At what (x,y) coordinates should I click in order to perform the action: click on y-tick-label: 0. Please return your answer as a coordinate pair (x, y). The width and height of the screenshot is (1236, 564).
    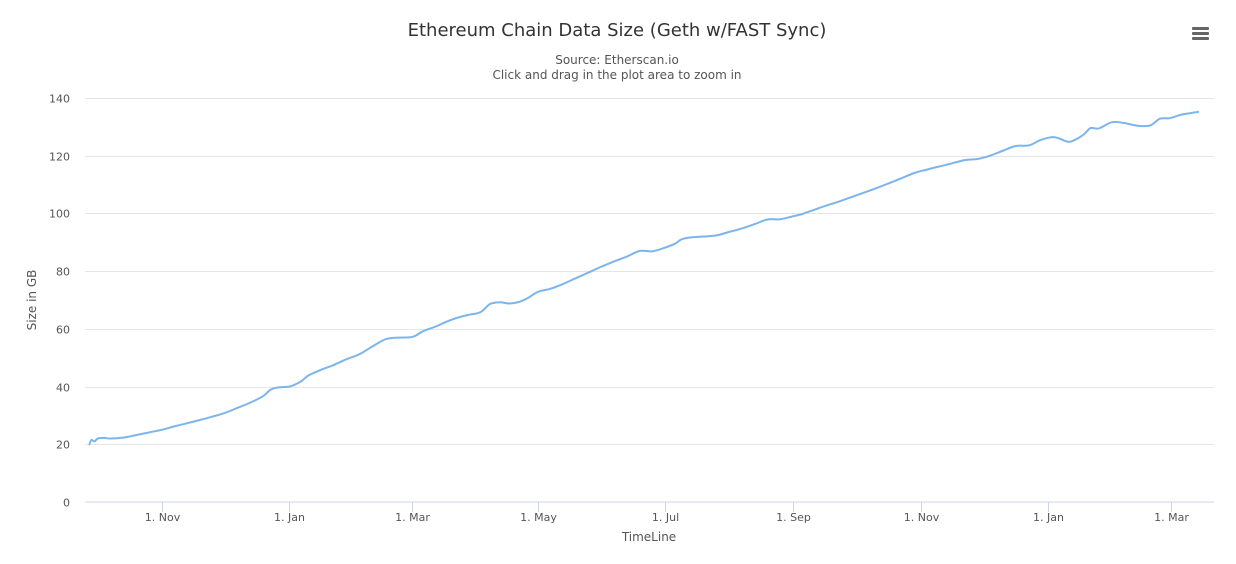
    Looking at the image, I should click on (66, 503).